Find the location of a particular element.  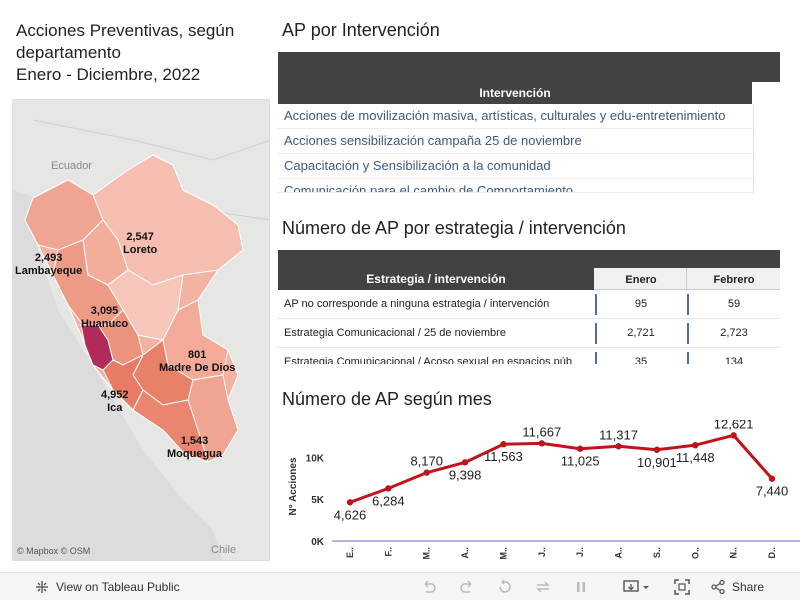

data-label: 6,284 is located at coordinates (388, 500).